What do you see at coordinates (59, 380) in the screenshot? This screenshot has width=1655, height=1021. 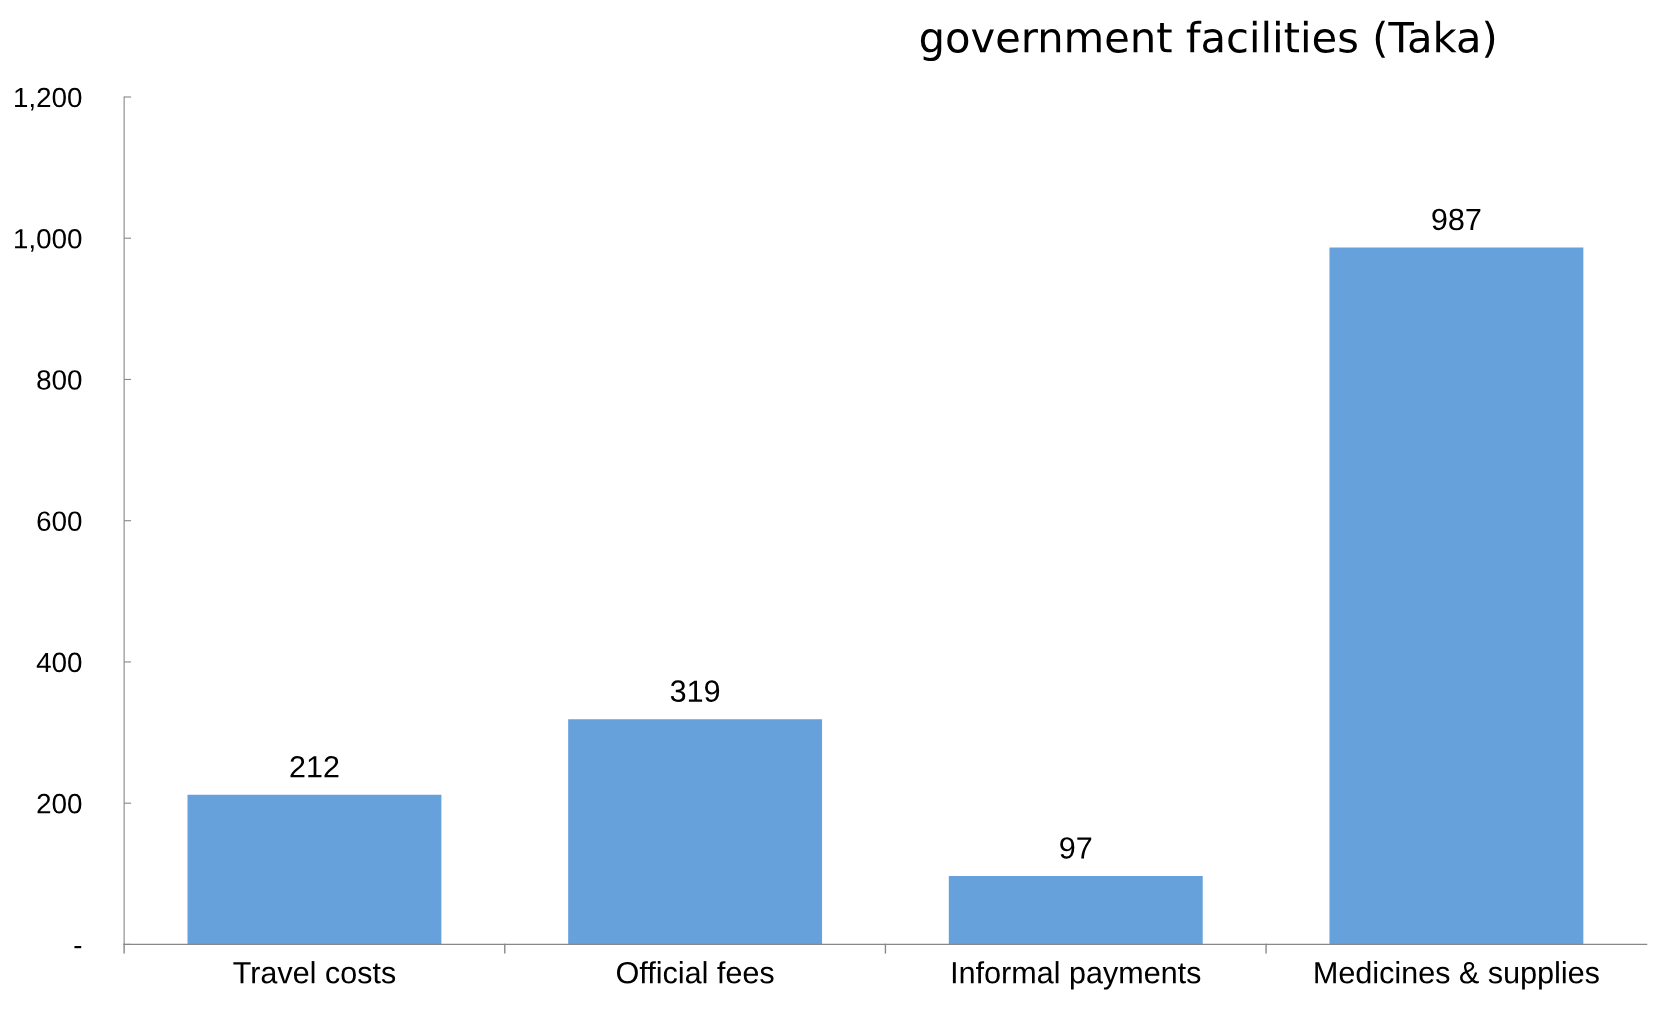 I see `y-tick-label: 800` at bounding box center [59, 380].